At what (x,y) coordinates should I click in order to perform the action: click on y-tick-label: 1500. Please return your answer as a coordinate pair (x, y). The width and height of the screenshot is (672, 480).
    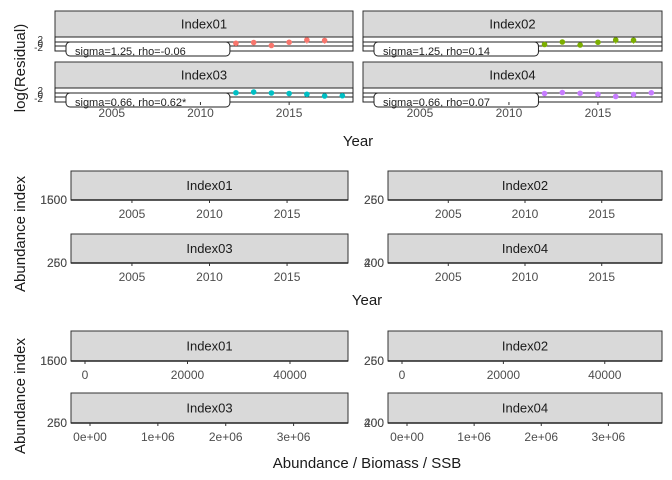
    Looking at the image, I should click on (53, 361).